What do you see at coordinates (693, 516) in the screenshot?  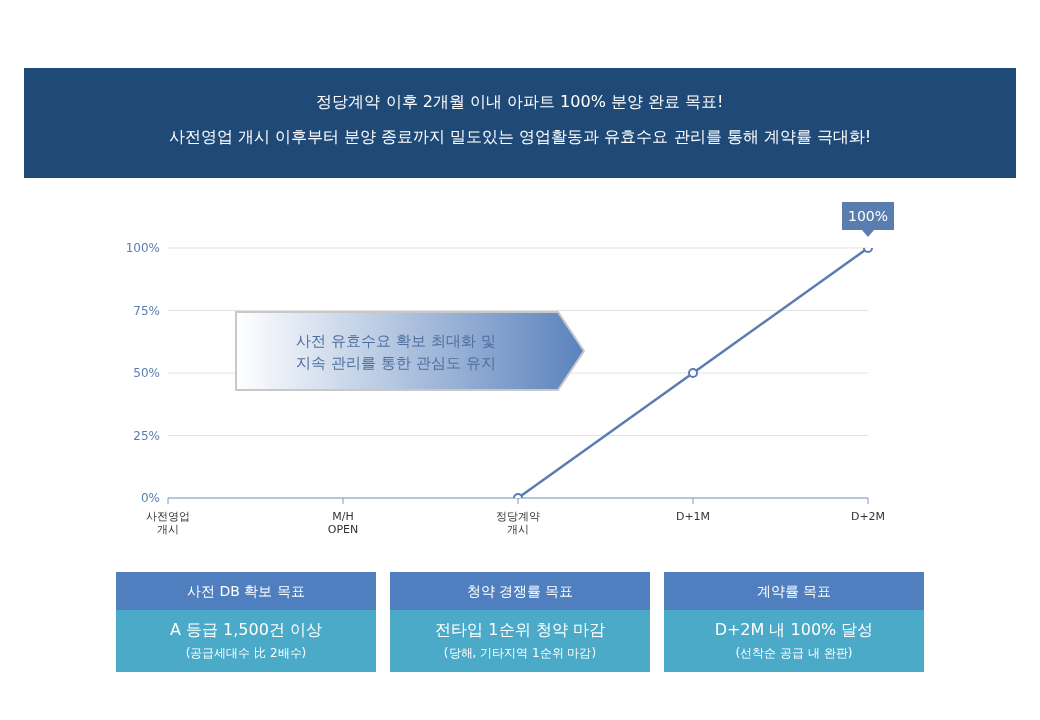 I see `x-tick-label: D+1M` at bounding box center [693, 516].